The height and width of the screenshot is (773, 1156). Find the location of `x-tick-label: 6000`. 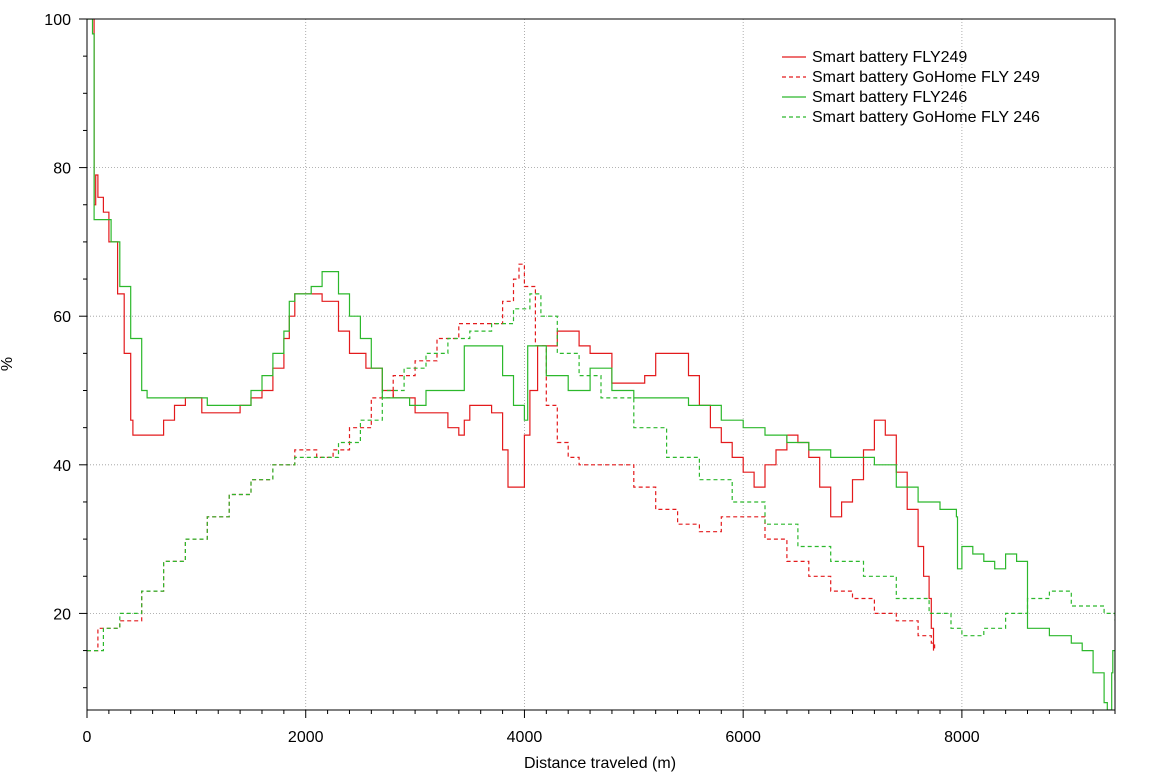

x-tick-label: 6000 is located at coordinates (743, 737).